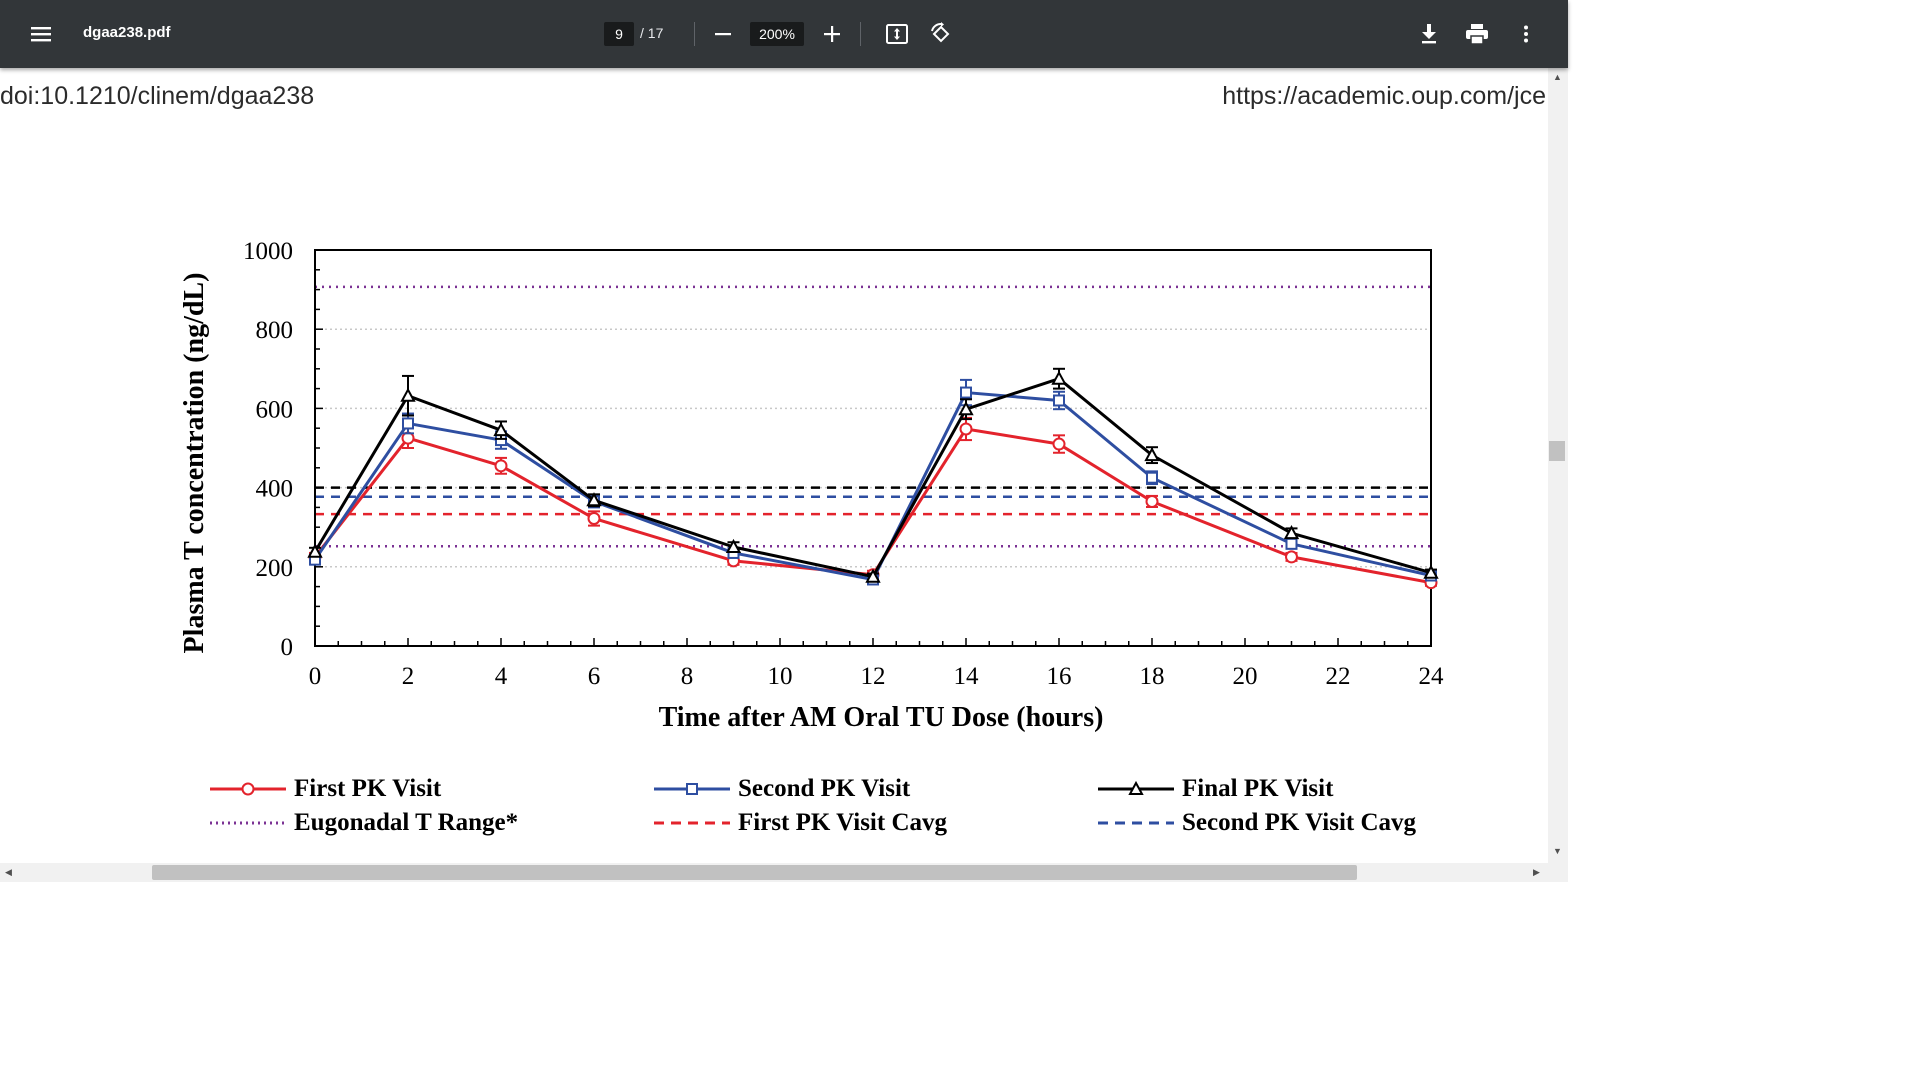 The height and width of the screenshot is (1080, 1920). Describe the element at coordinates (41, 34) in the screenshot. I see `menu-icon` at that location.